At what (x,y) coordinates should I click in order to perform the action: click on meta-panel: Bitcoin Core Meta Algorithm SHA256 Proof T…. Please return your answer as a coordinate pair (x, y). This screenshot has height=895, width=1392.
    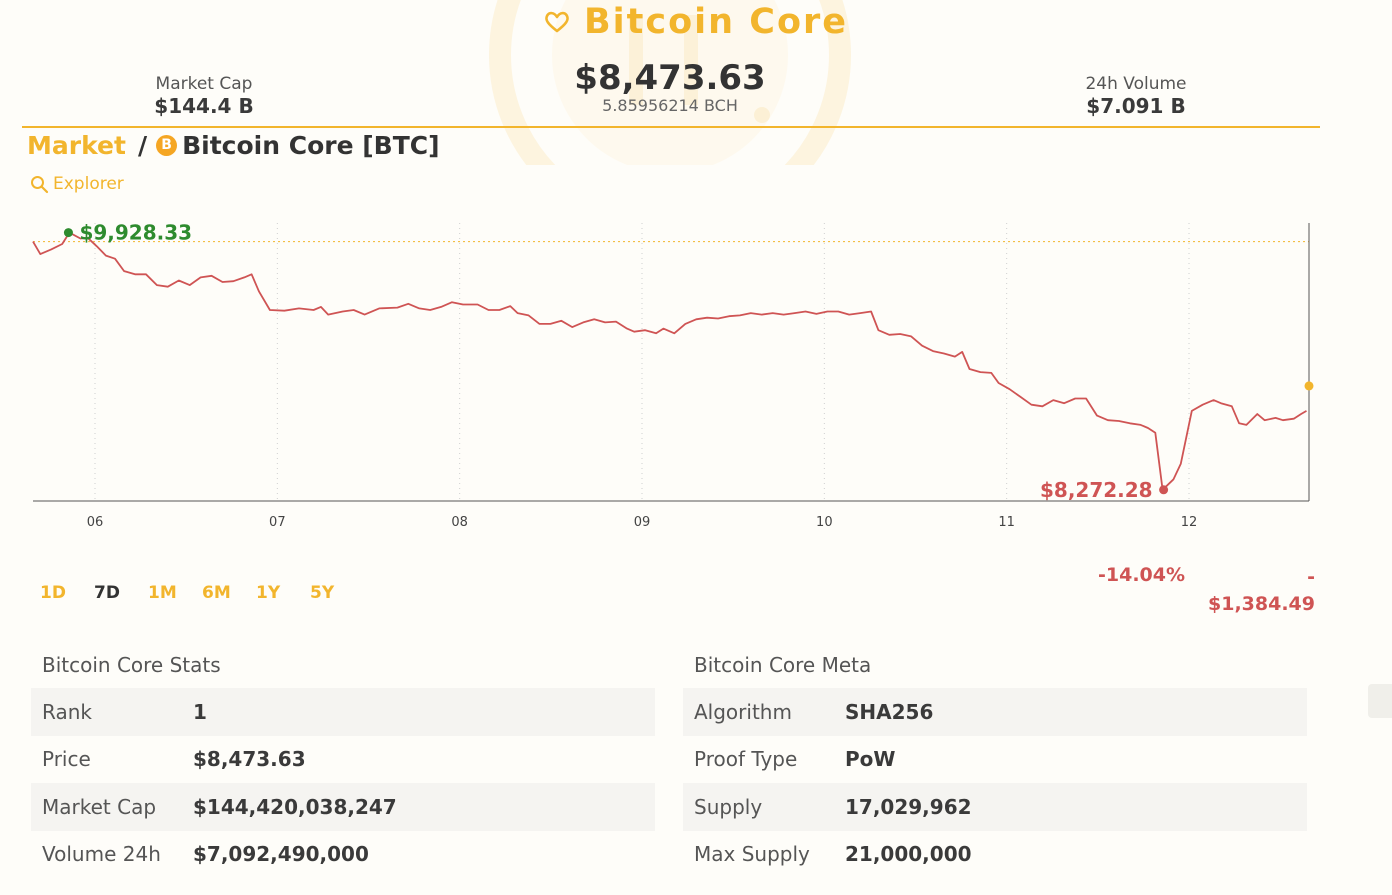
    Looking at the image, I should click on (995, 764).